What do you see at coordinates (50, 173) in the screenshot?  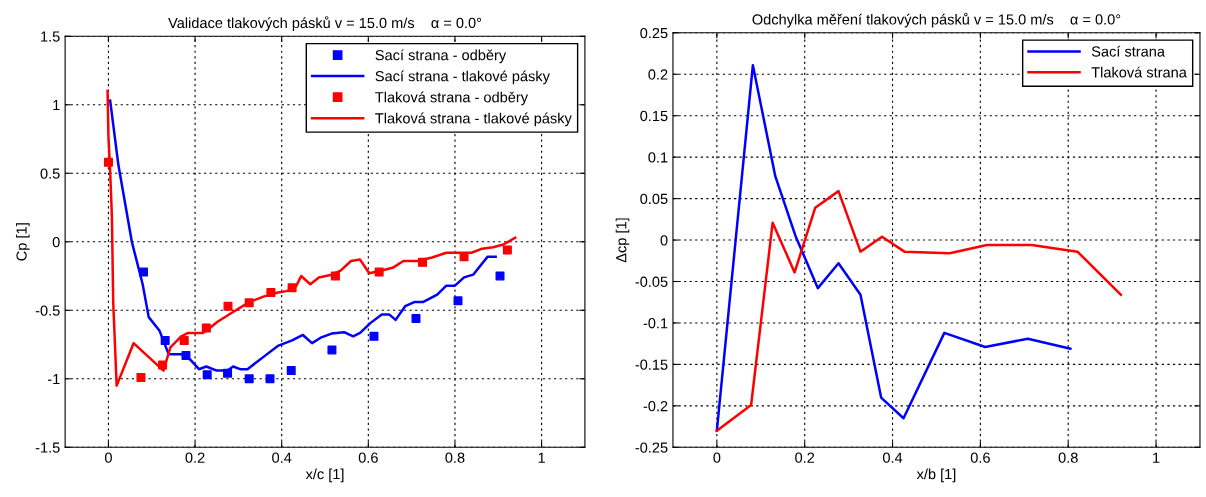 I see `y-tick-label: 0.5` at bounding box center [50, 173].